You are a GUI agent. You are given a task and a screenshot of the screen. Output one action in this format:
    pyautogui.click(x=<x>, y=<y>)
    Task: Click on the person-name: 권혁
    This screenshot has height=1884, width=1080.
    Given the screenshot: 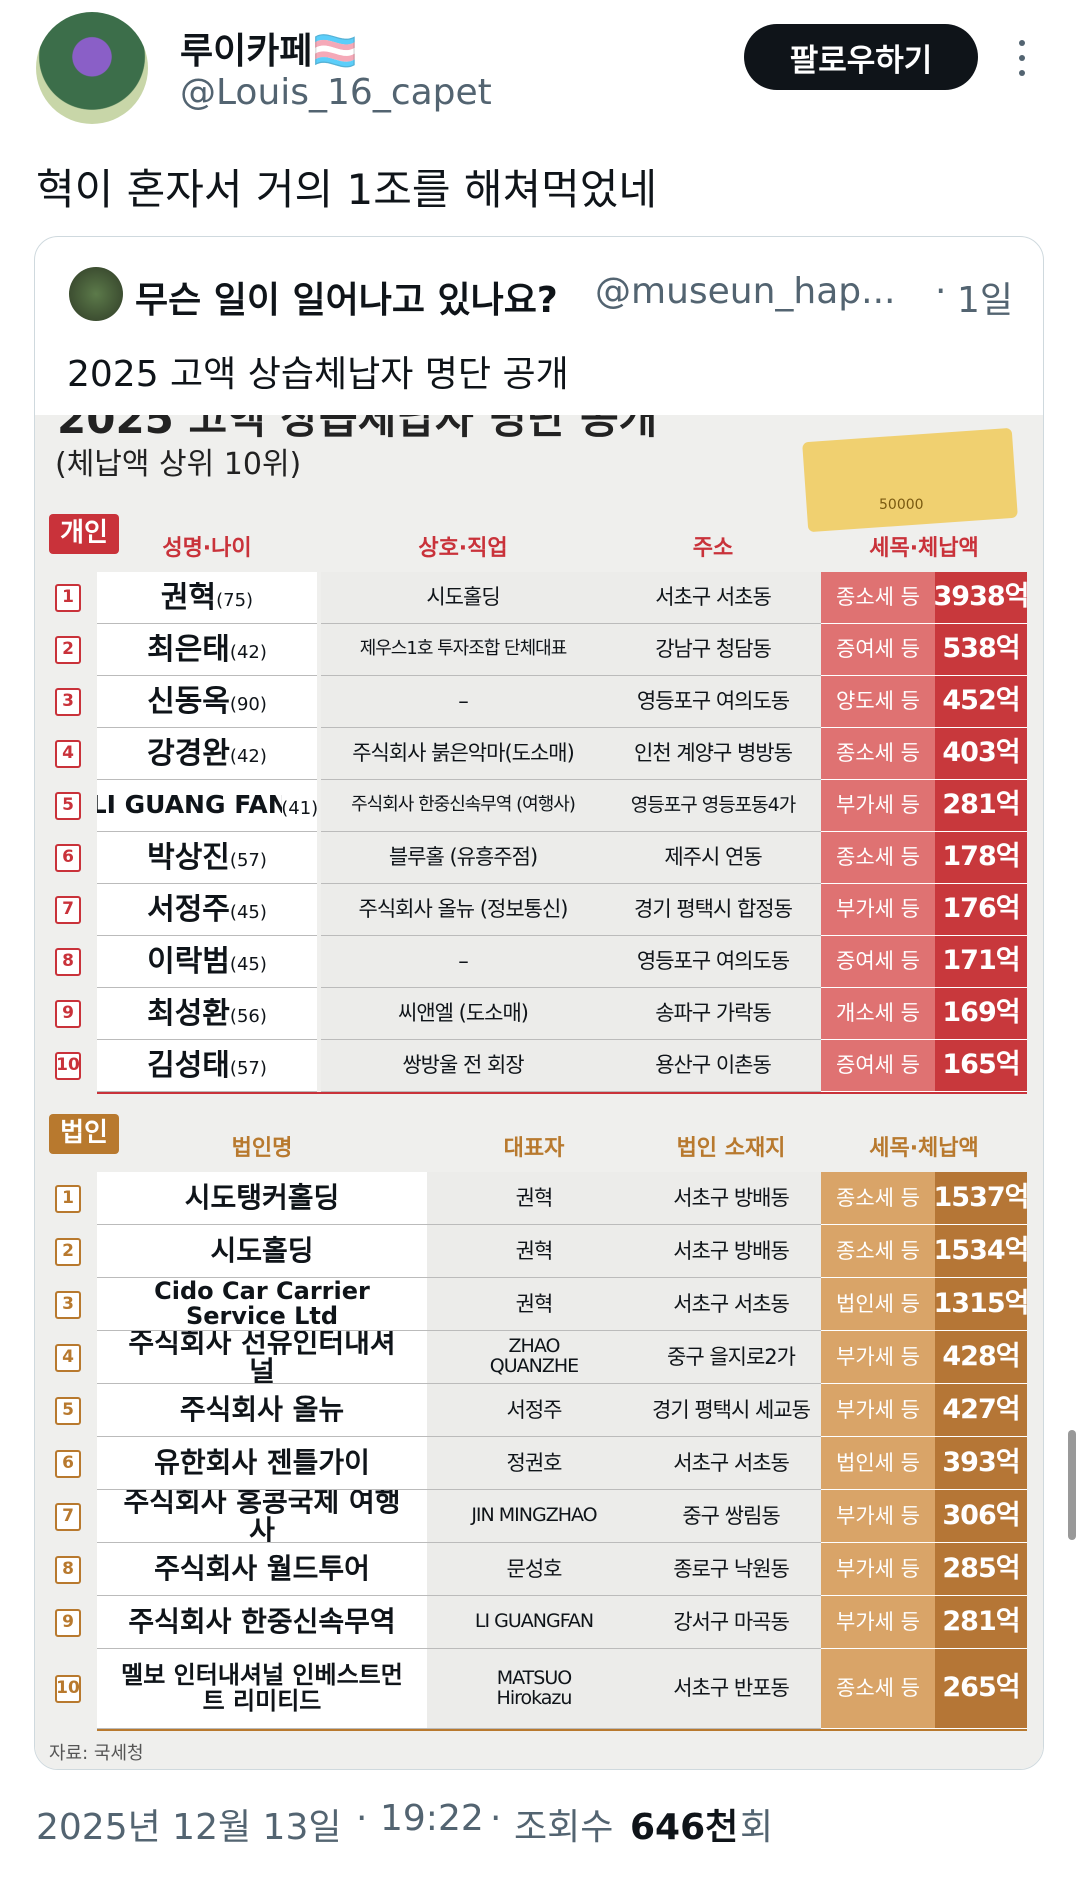 What is the action you would take?
    pyautogui.click(x=188, y=597)
    